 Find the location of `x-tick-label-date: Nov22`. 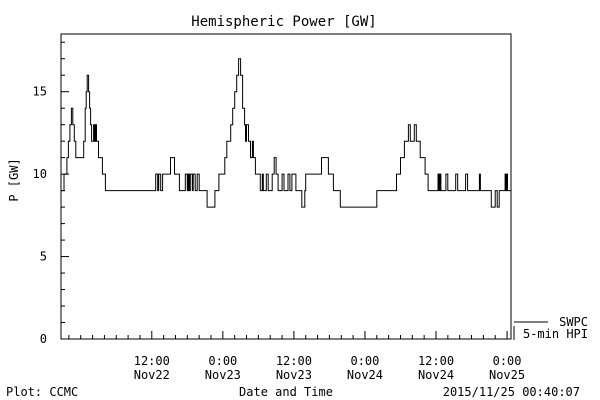

x-tick-label-date: Nov22 is located at coordinates (152, 375).